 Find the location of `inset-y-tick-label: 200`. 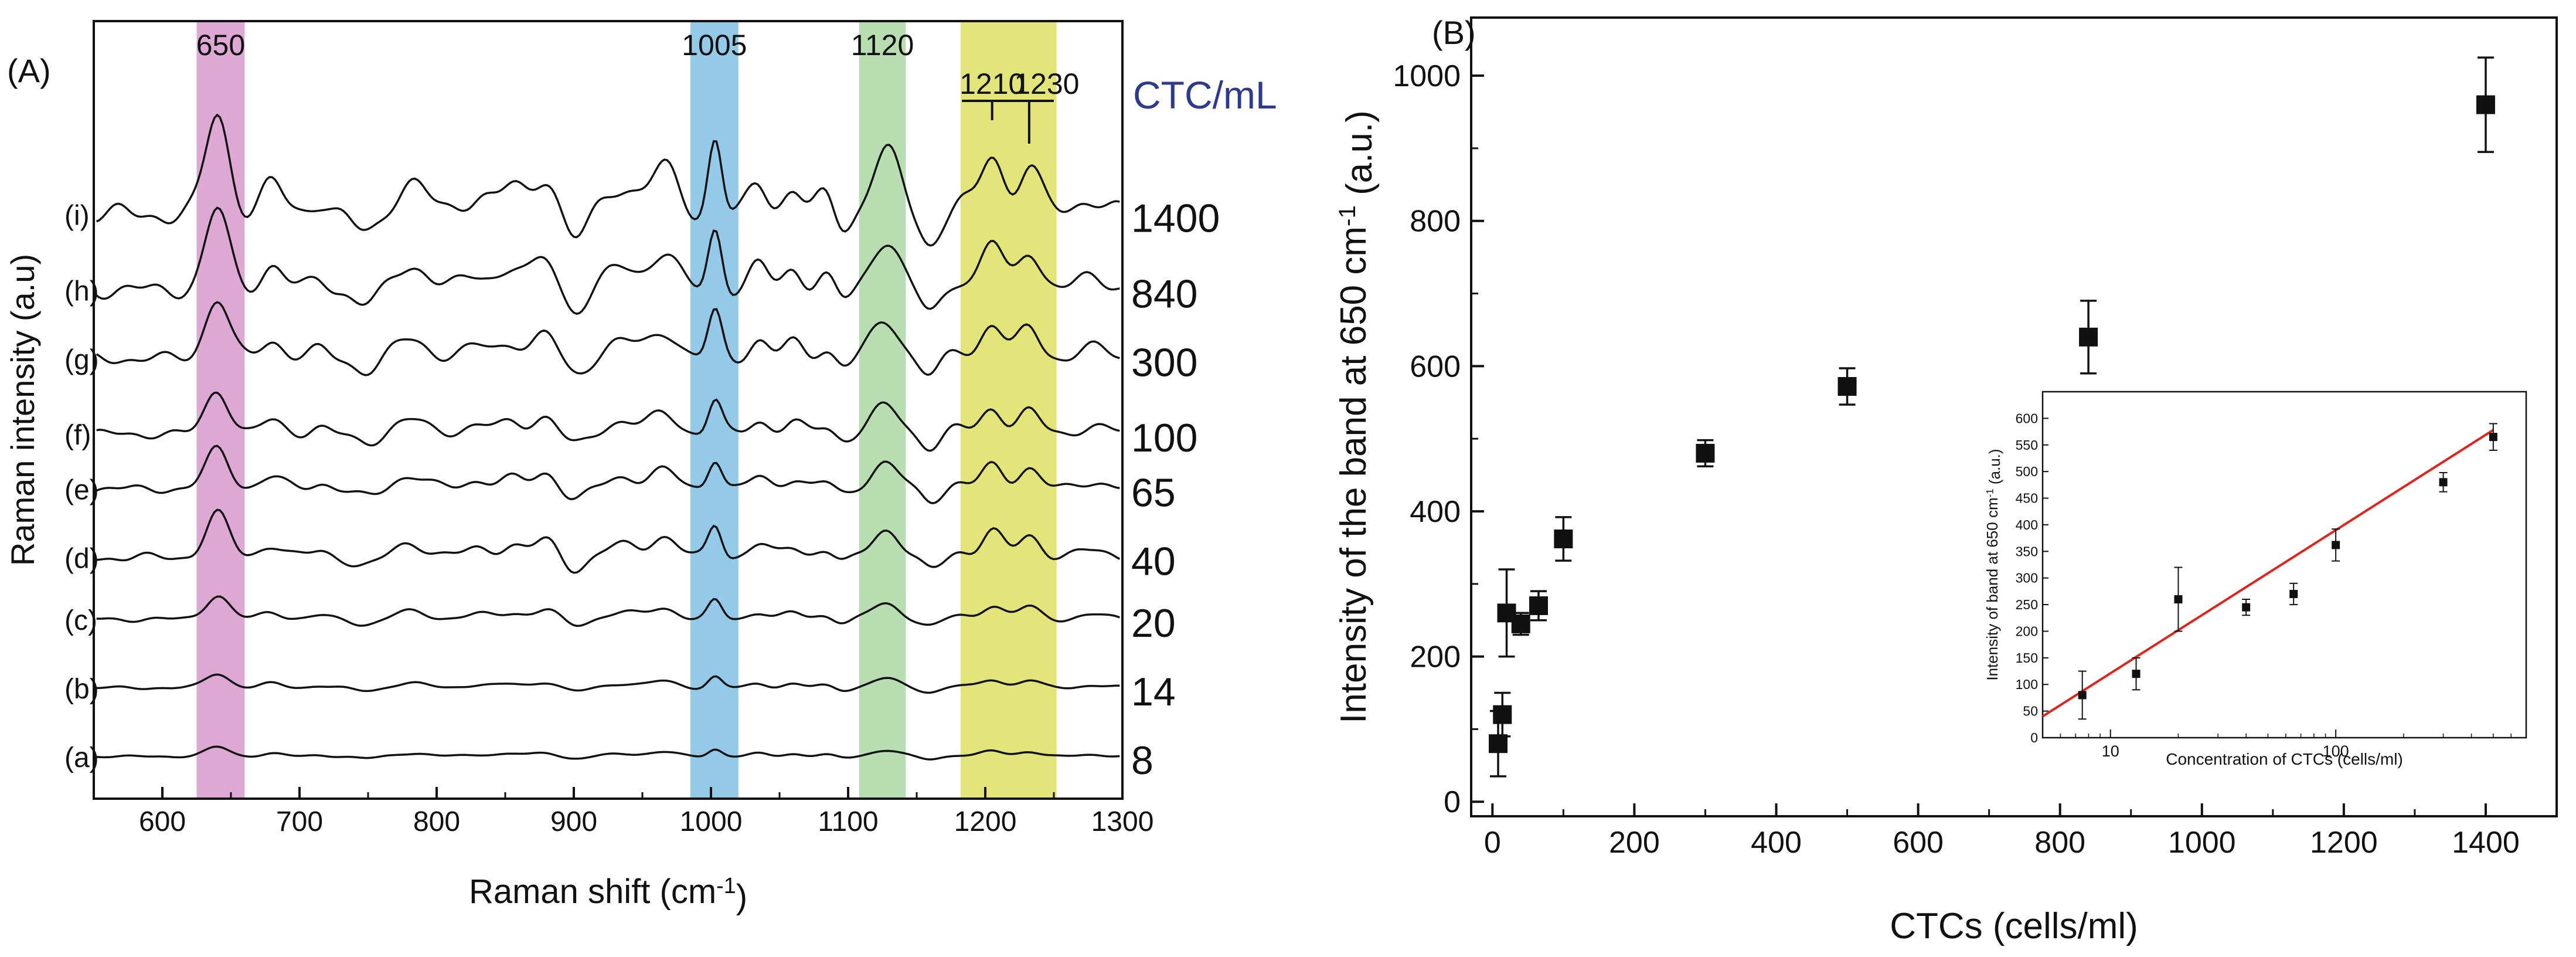

inset-y-tick-label: 200 is located at coordinates (2027, 631).